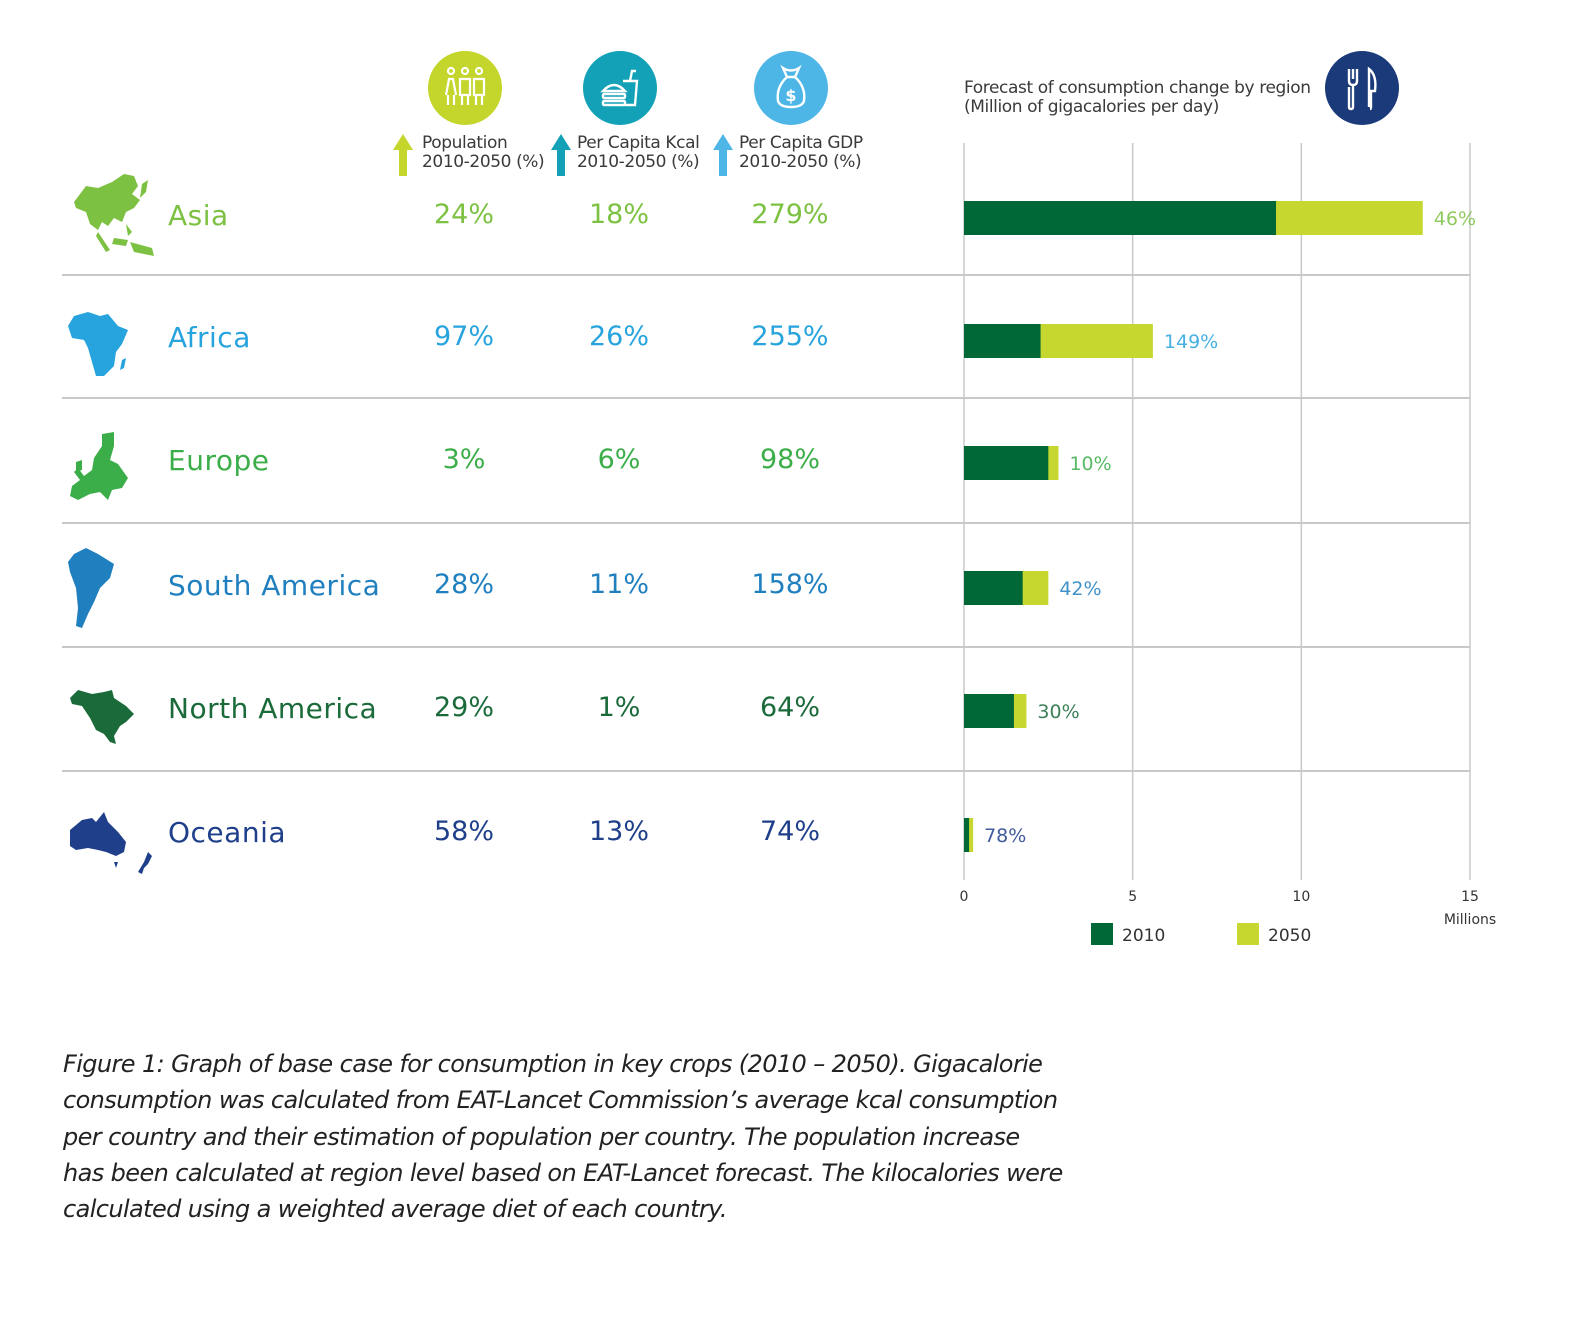 The height and width of the screenshot is (1339, 1593). I want to click on metric-population: 58%, so click(463, 831).